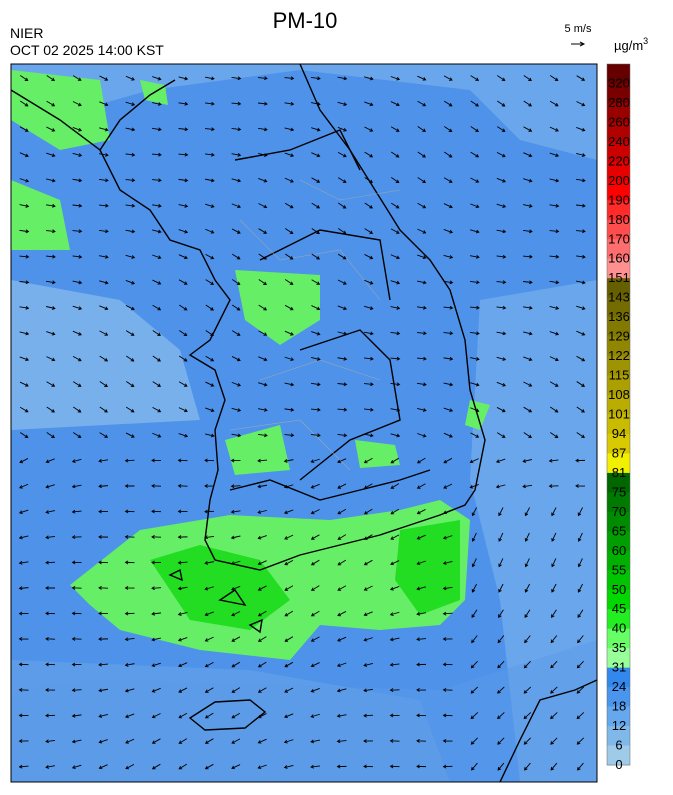 This screenshot has width=673, height=795. What do you see at coordinates (619, 569) in the screenshot?
I see `colorbar-label: 55` at bounding box center [619, 569].